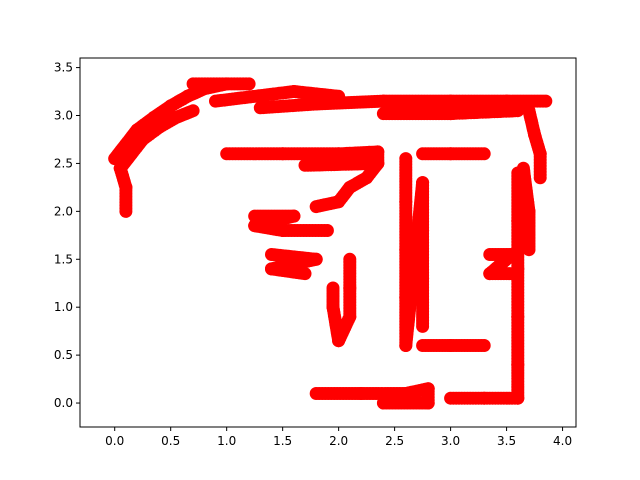  What do you see at coordinates (534, 144) in the screenshot?
I see `stroke-right-col-upper` at bounding box center [534, 144].